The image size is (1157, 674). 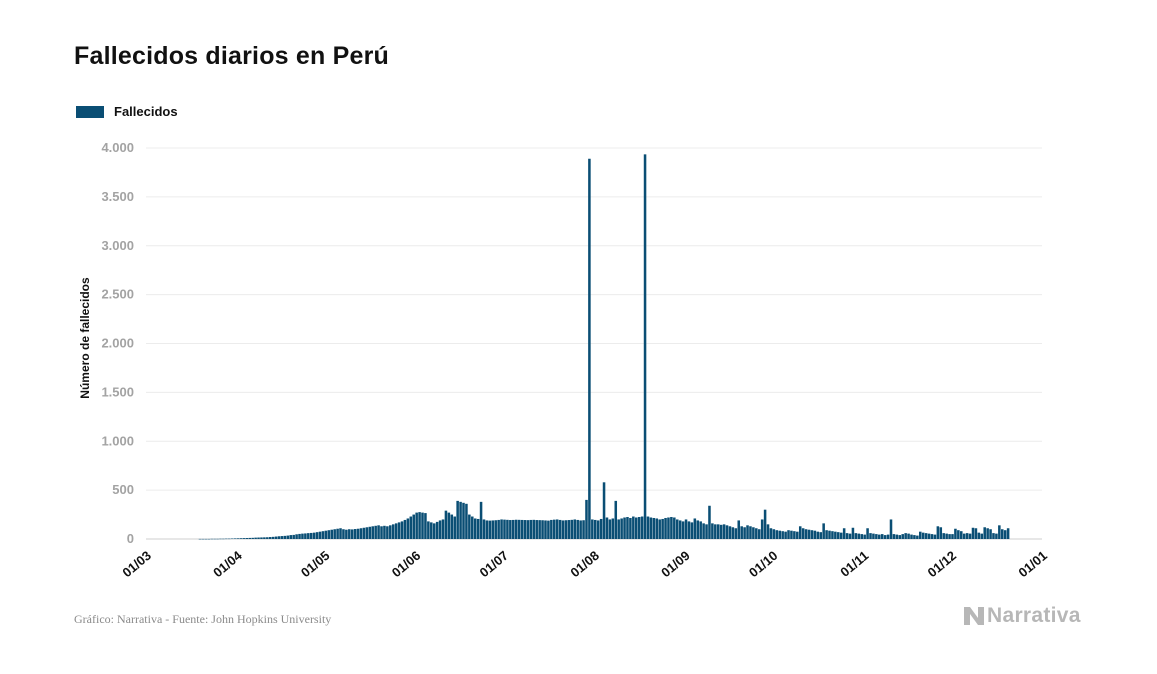 I want to click on y-tick-label: 2.500, so click(x=117, y=294).